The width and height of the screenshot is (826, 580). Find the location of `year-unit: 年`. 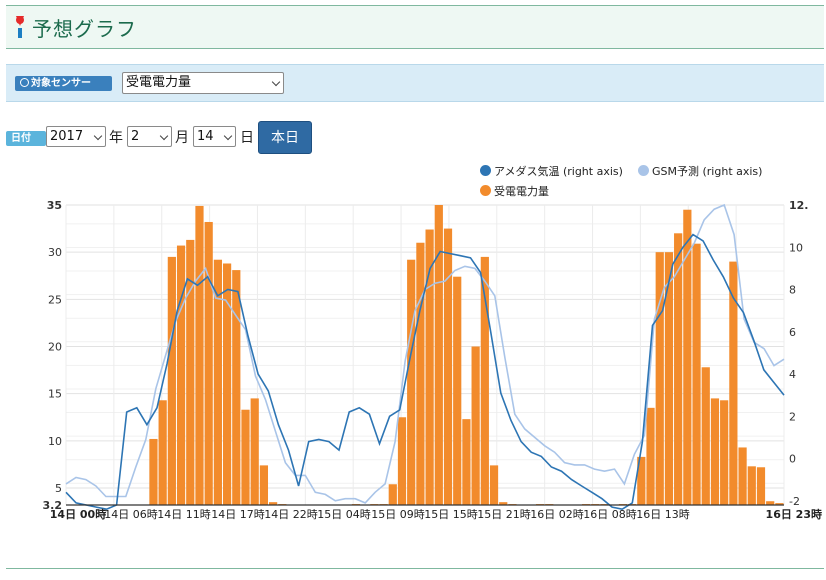

year-unit: 年 is located at coordinates (116, 138).